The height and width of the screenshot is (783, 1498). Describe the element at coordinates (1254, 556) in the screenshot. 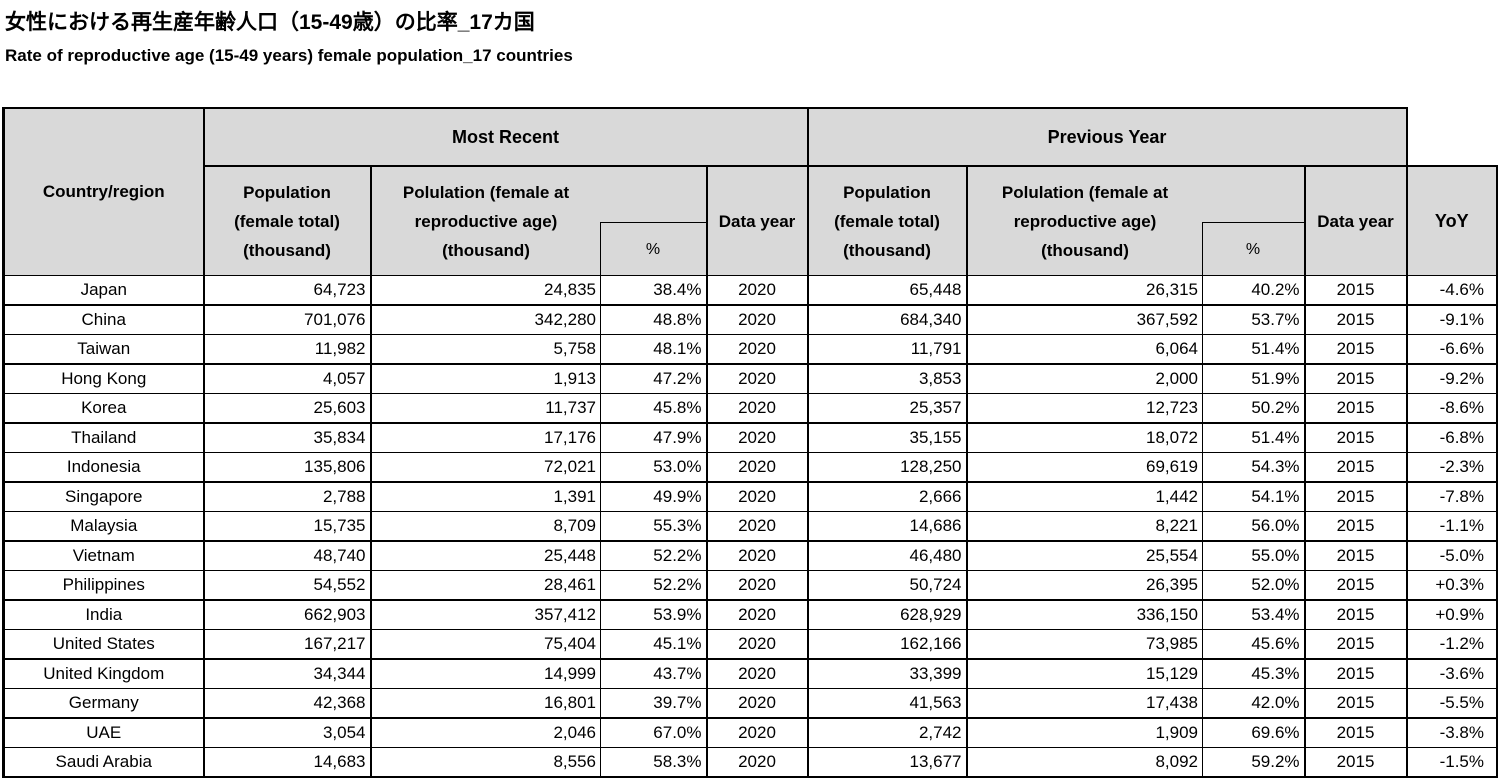

I see `cell-py-pct: 55.0%` at that location.